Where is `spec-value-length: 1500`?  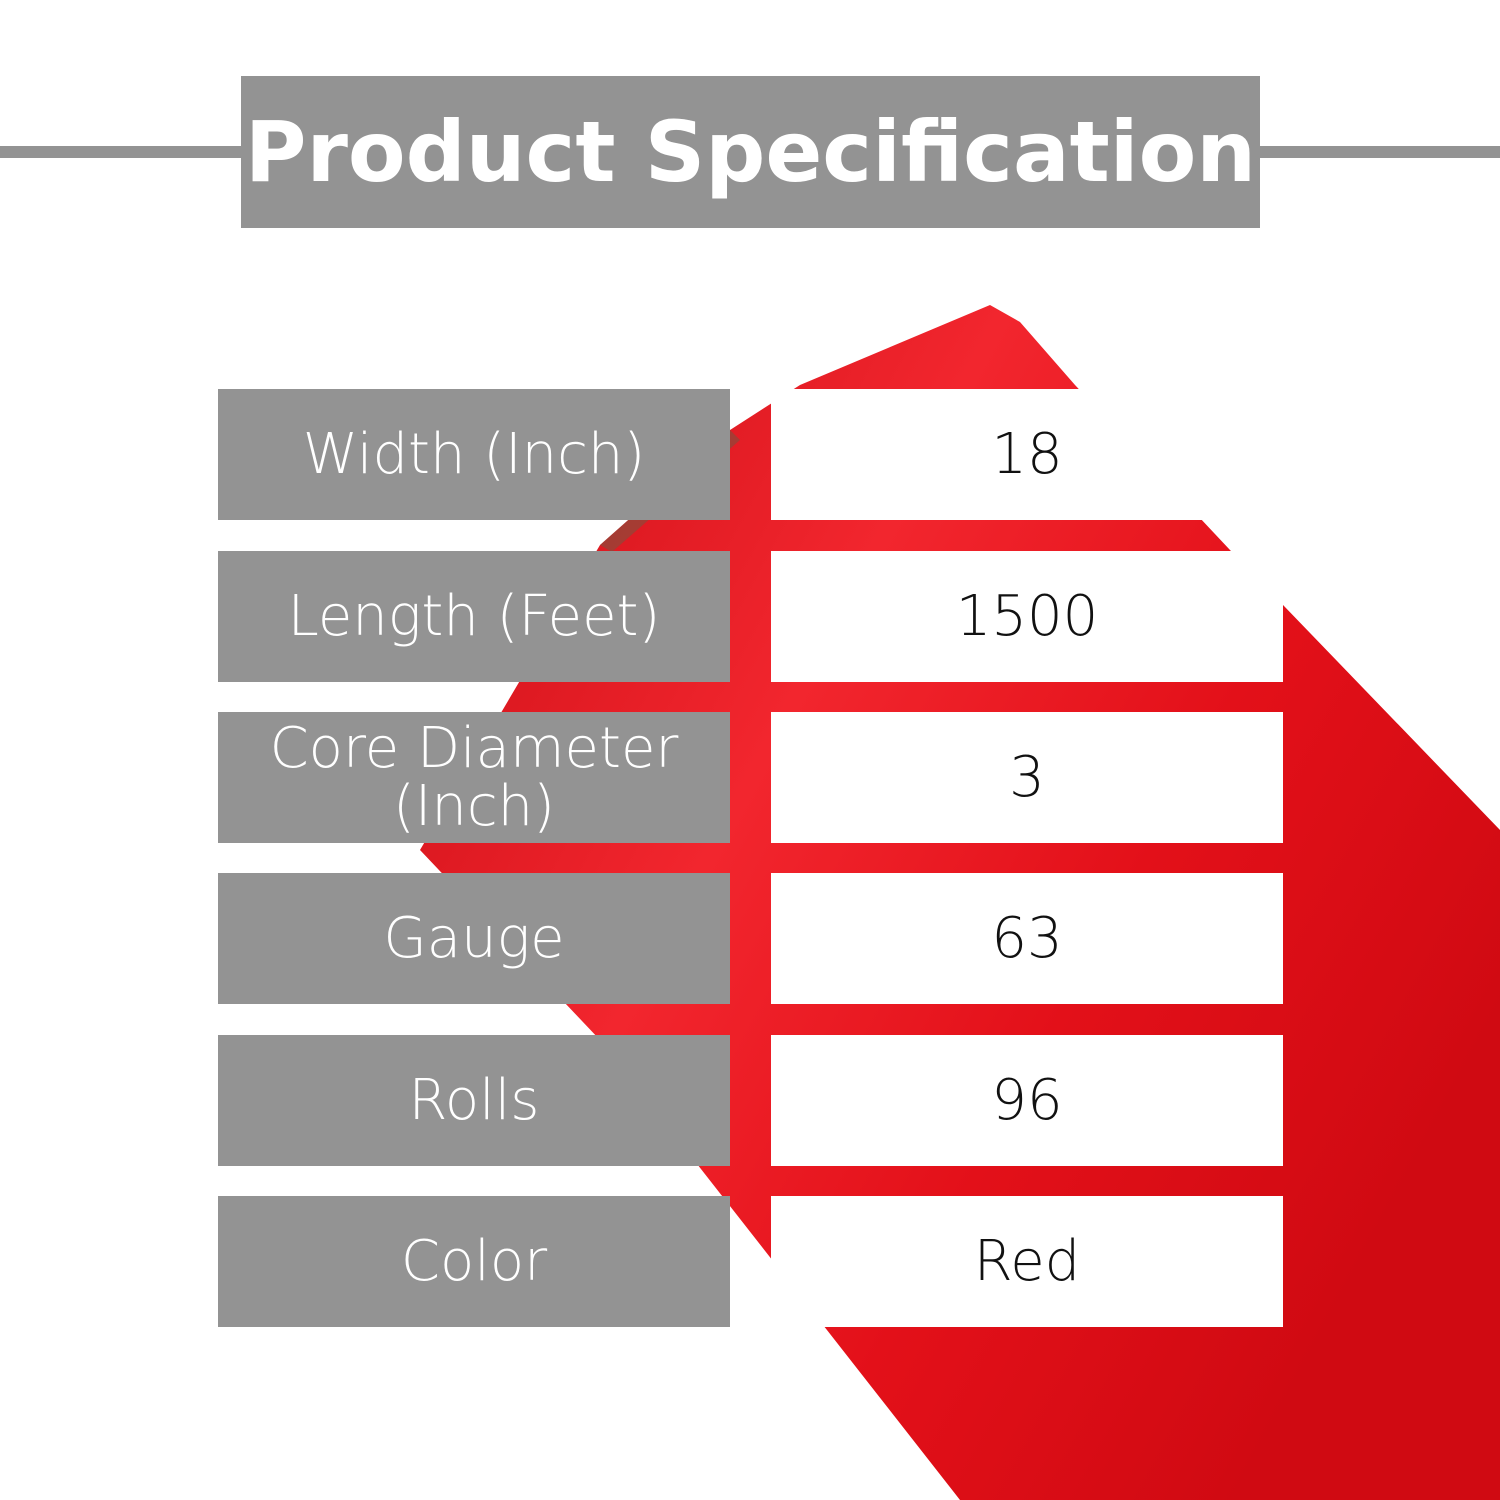 spec-value-length: 1500 is located at coordinates (1027, 616).